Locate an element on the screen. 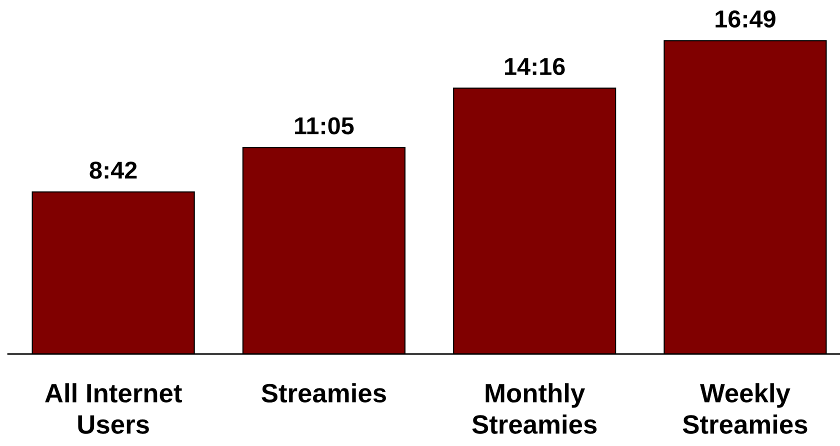 The height and width of the screenshot is (446, 840). data-label: 14:16 is located at coordinates (535, 67).